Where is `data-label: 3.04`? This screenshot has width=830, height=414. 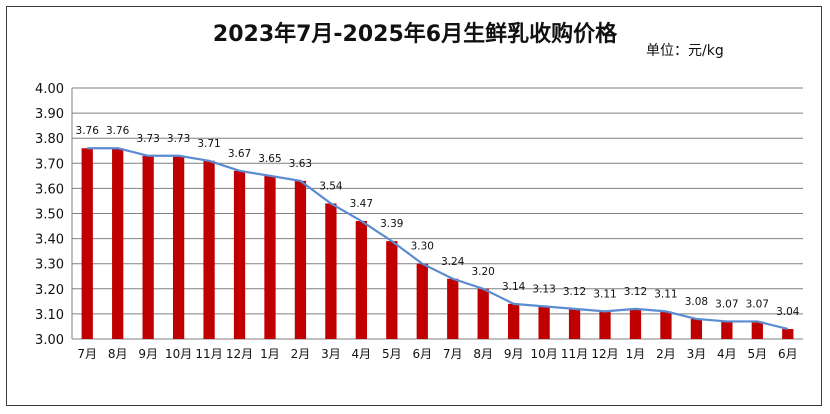
data-label: 3.04 is located at coordinates (788, 312).